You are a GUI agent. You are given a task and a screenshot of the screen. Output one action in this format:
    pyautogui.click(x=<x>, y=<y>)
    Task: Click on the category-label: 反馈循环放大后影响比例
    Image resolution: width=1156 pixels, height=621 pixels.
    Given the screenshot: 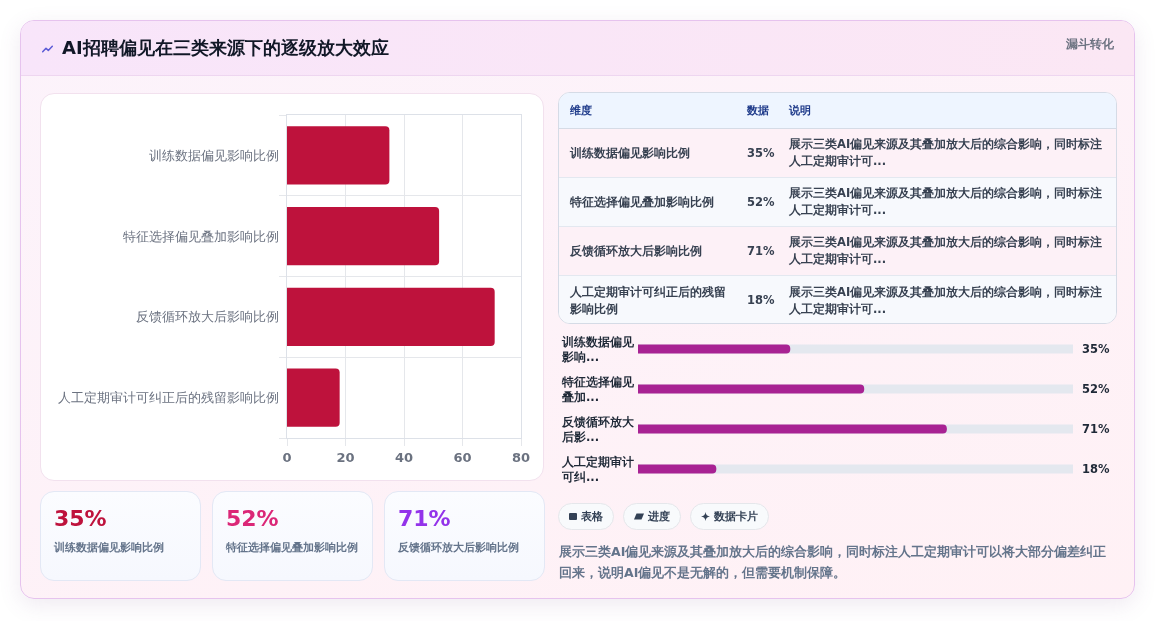 What is the action you would take?
    pyautogui.click(x=459, y=547)
    